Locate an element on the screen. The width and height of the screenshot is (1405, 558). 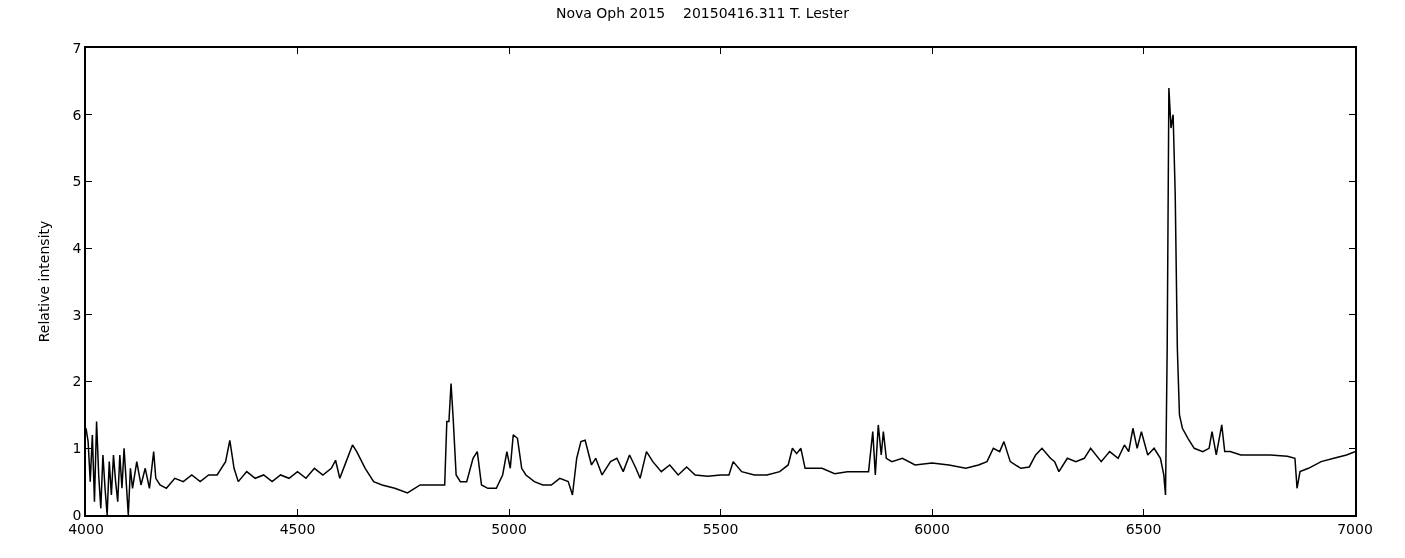
x-tick-label: 7000 is located at coordinates (1355, 528).